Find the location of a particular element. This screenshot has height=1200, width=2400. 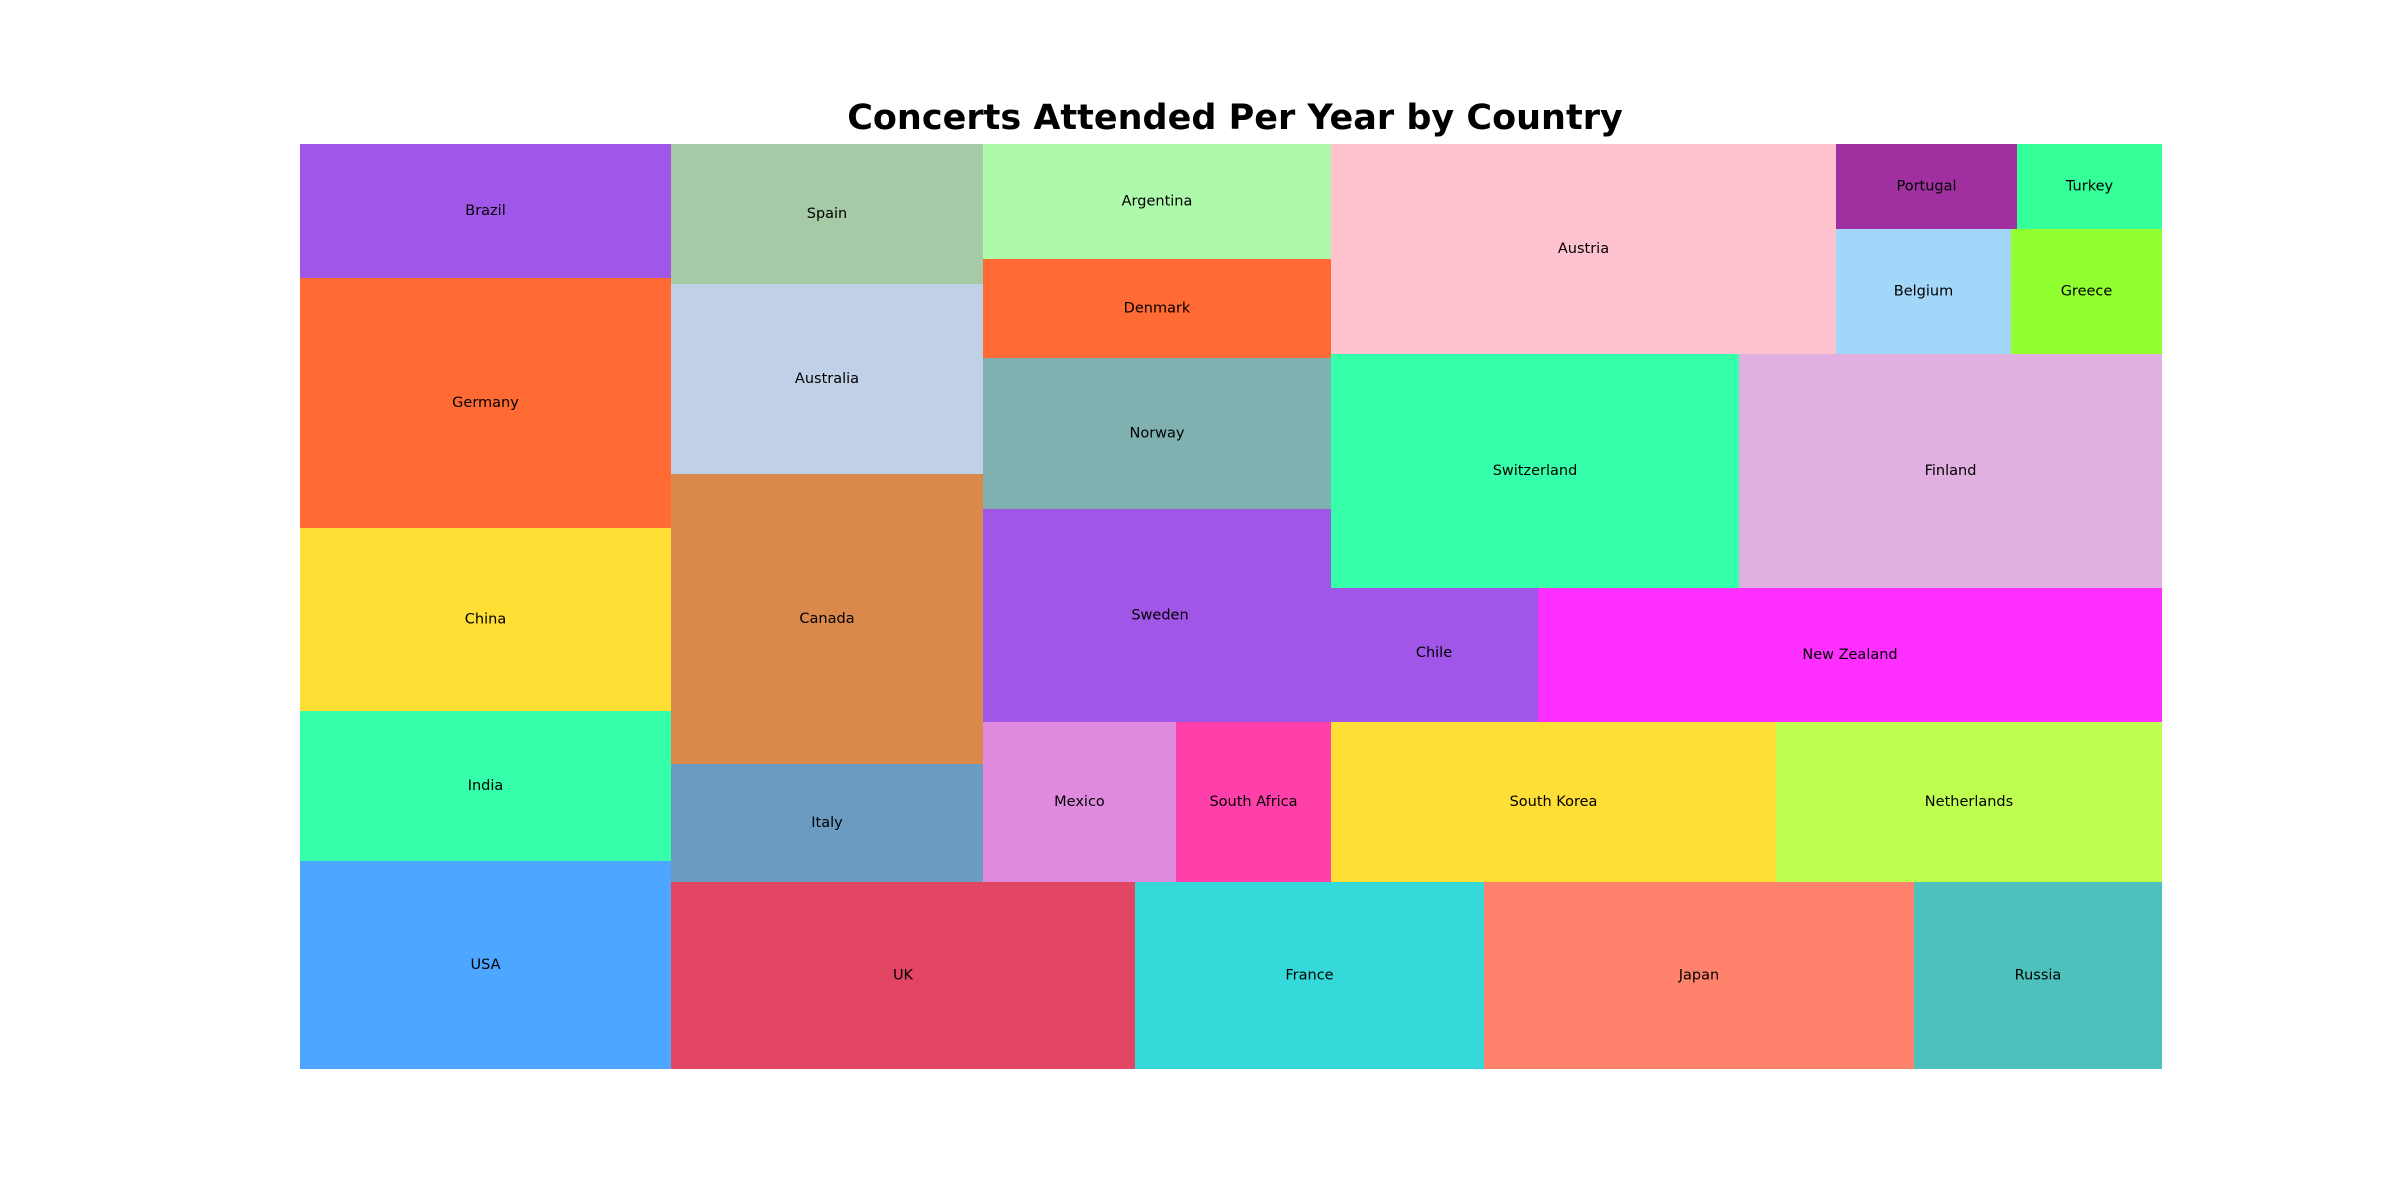

tile-label-uk: UK is located at coordinates (903, 976).